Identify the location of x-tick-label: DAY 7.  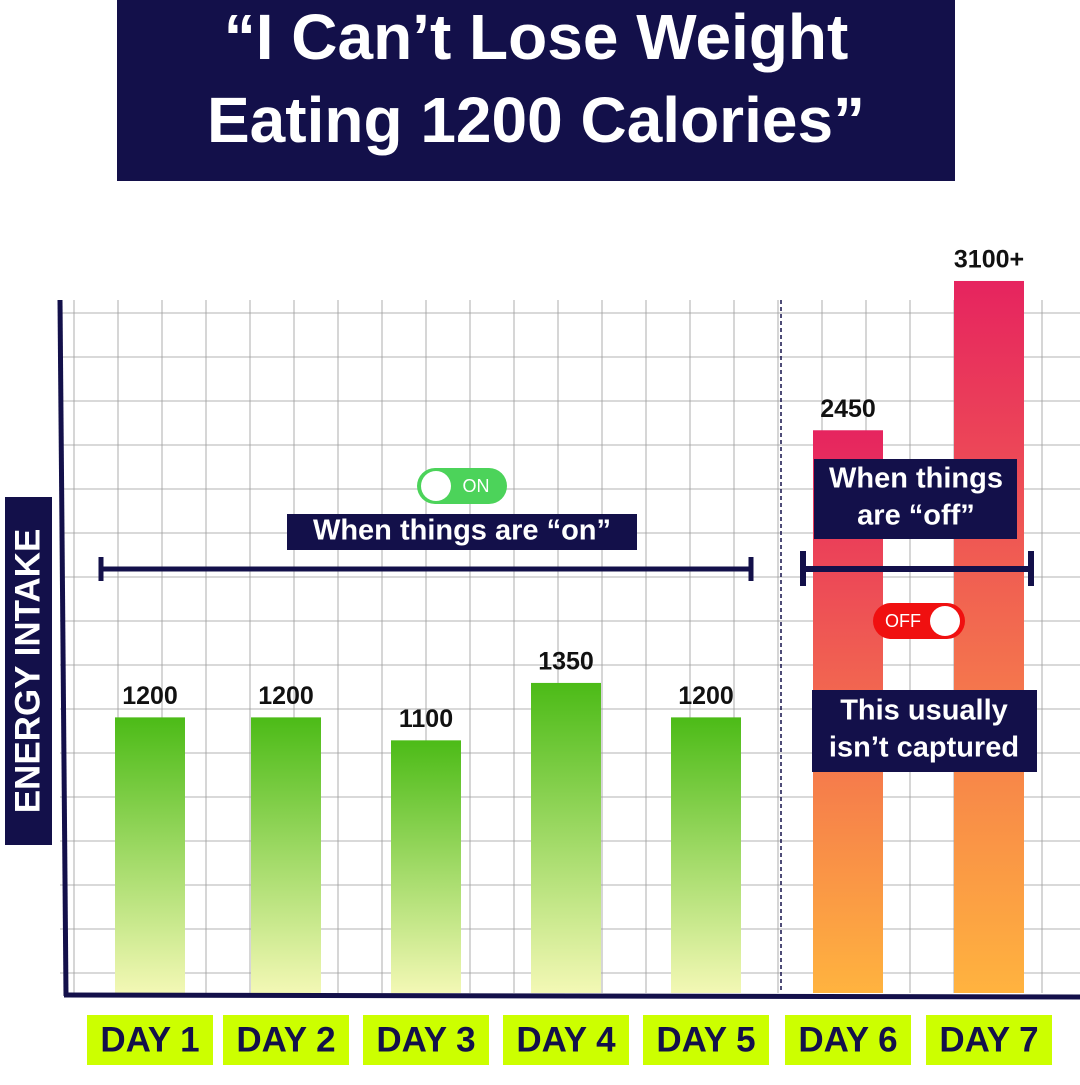
(988, 1039).